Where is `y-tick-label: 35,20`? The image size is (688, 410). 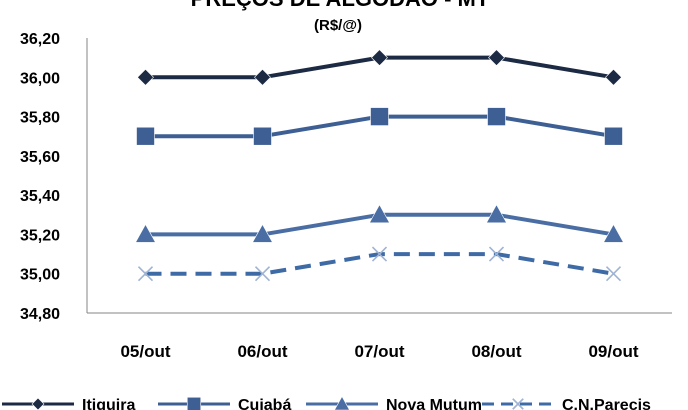
y-tick-label: 35,20 is located at coordinates (40, 235).